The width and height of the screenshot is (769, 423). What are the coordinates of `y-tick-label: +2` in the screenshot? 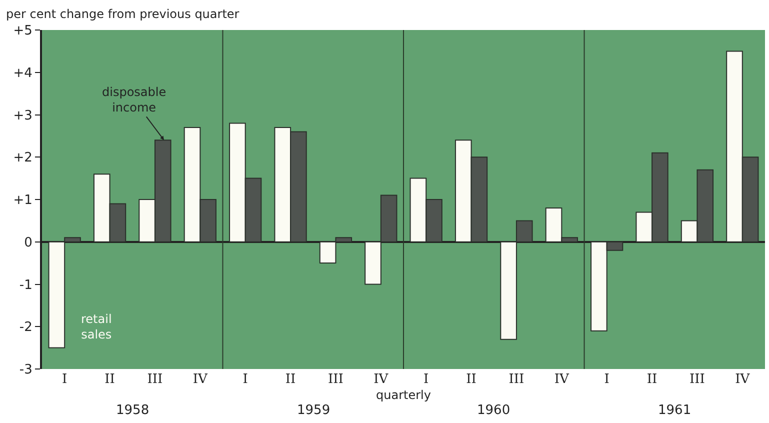 It's located at (22, 158).